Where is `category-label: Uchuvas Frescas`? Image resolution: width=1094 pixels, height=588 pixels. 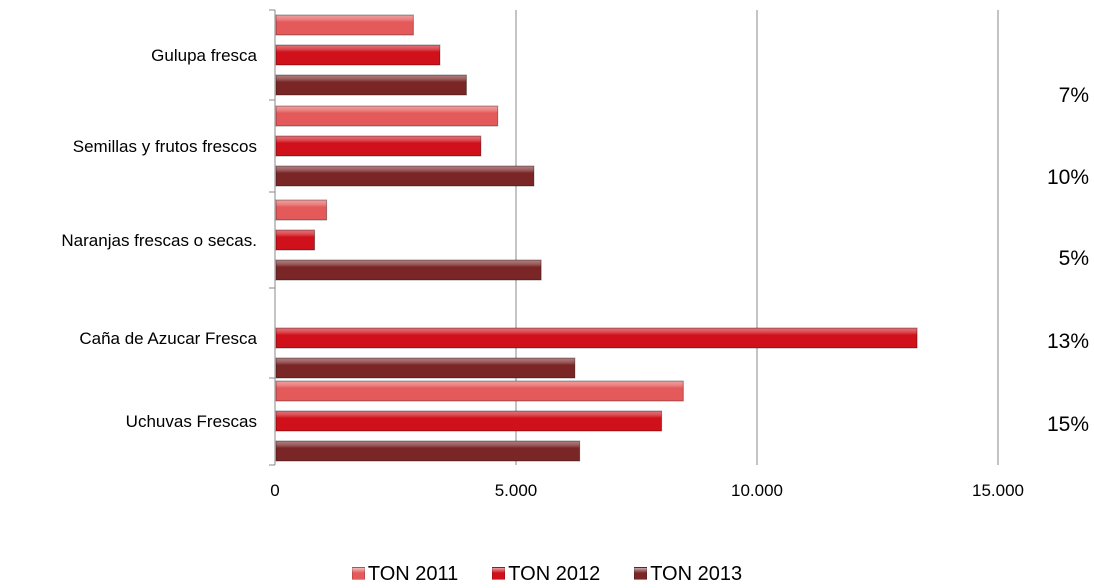 category-label: Uchuvas Frescas is located at coordinates (191, 421).